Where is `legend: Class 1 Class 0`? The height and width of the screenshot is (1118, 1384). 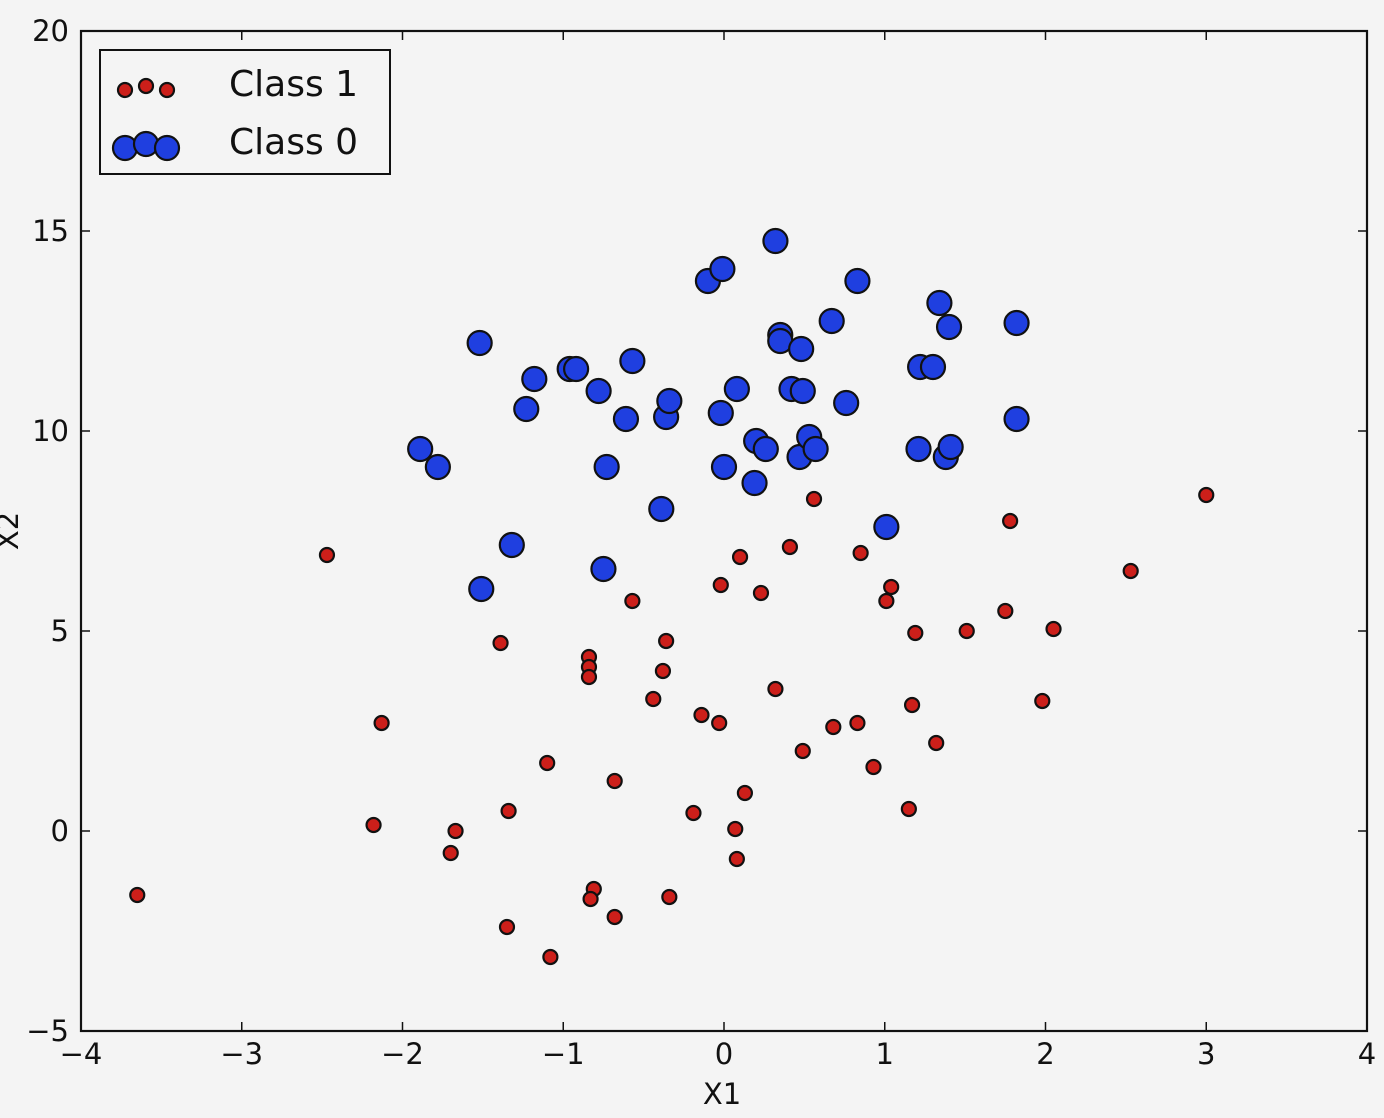
legend: Class 1 Class 0 is located at coordinates (245, 112).